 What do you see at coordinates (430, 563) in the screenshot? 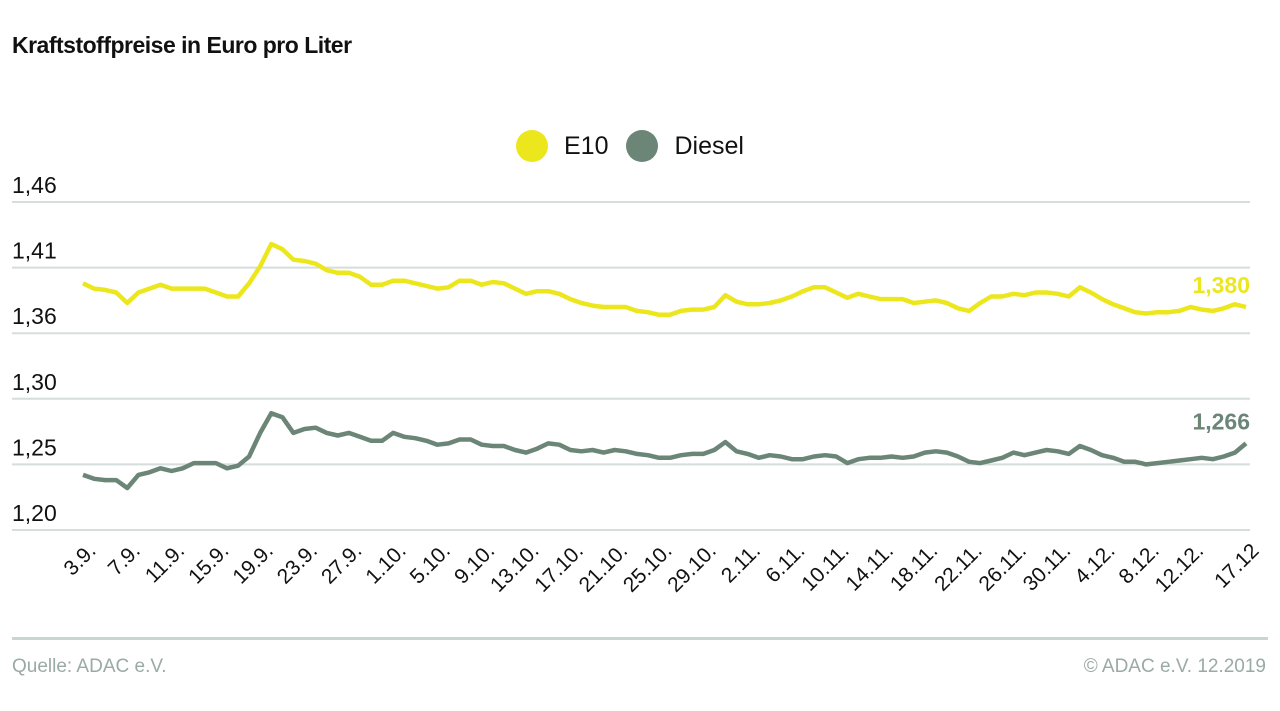
I see `x-tick-label: 5.10.` at bounding box center [430, 563].